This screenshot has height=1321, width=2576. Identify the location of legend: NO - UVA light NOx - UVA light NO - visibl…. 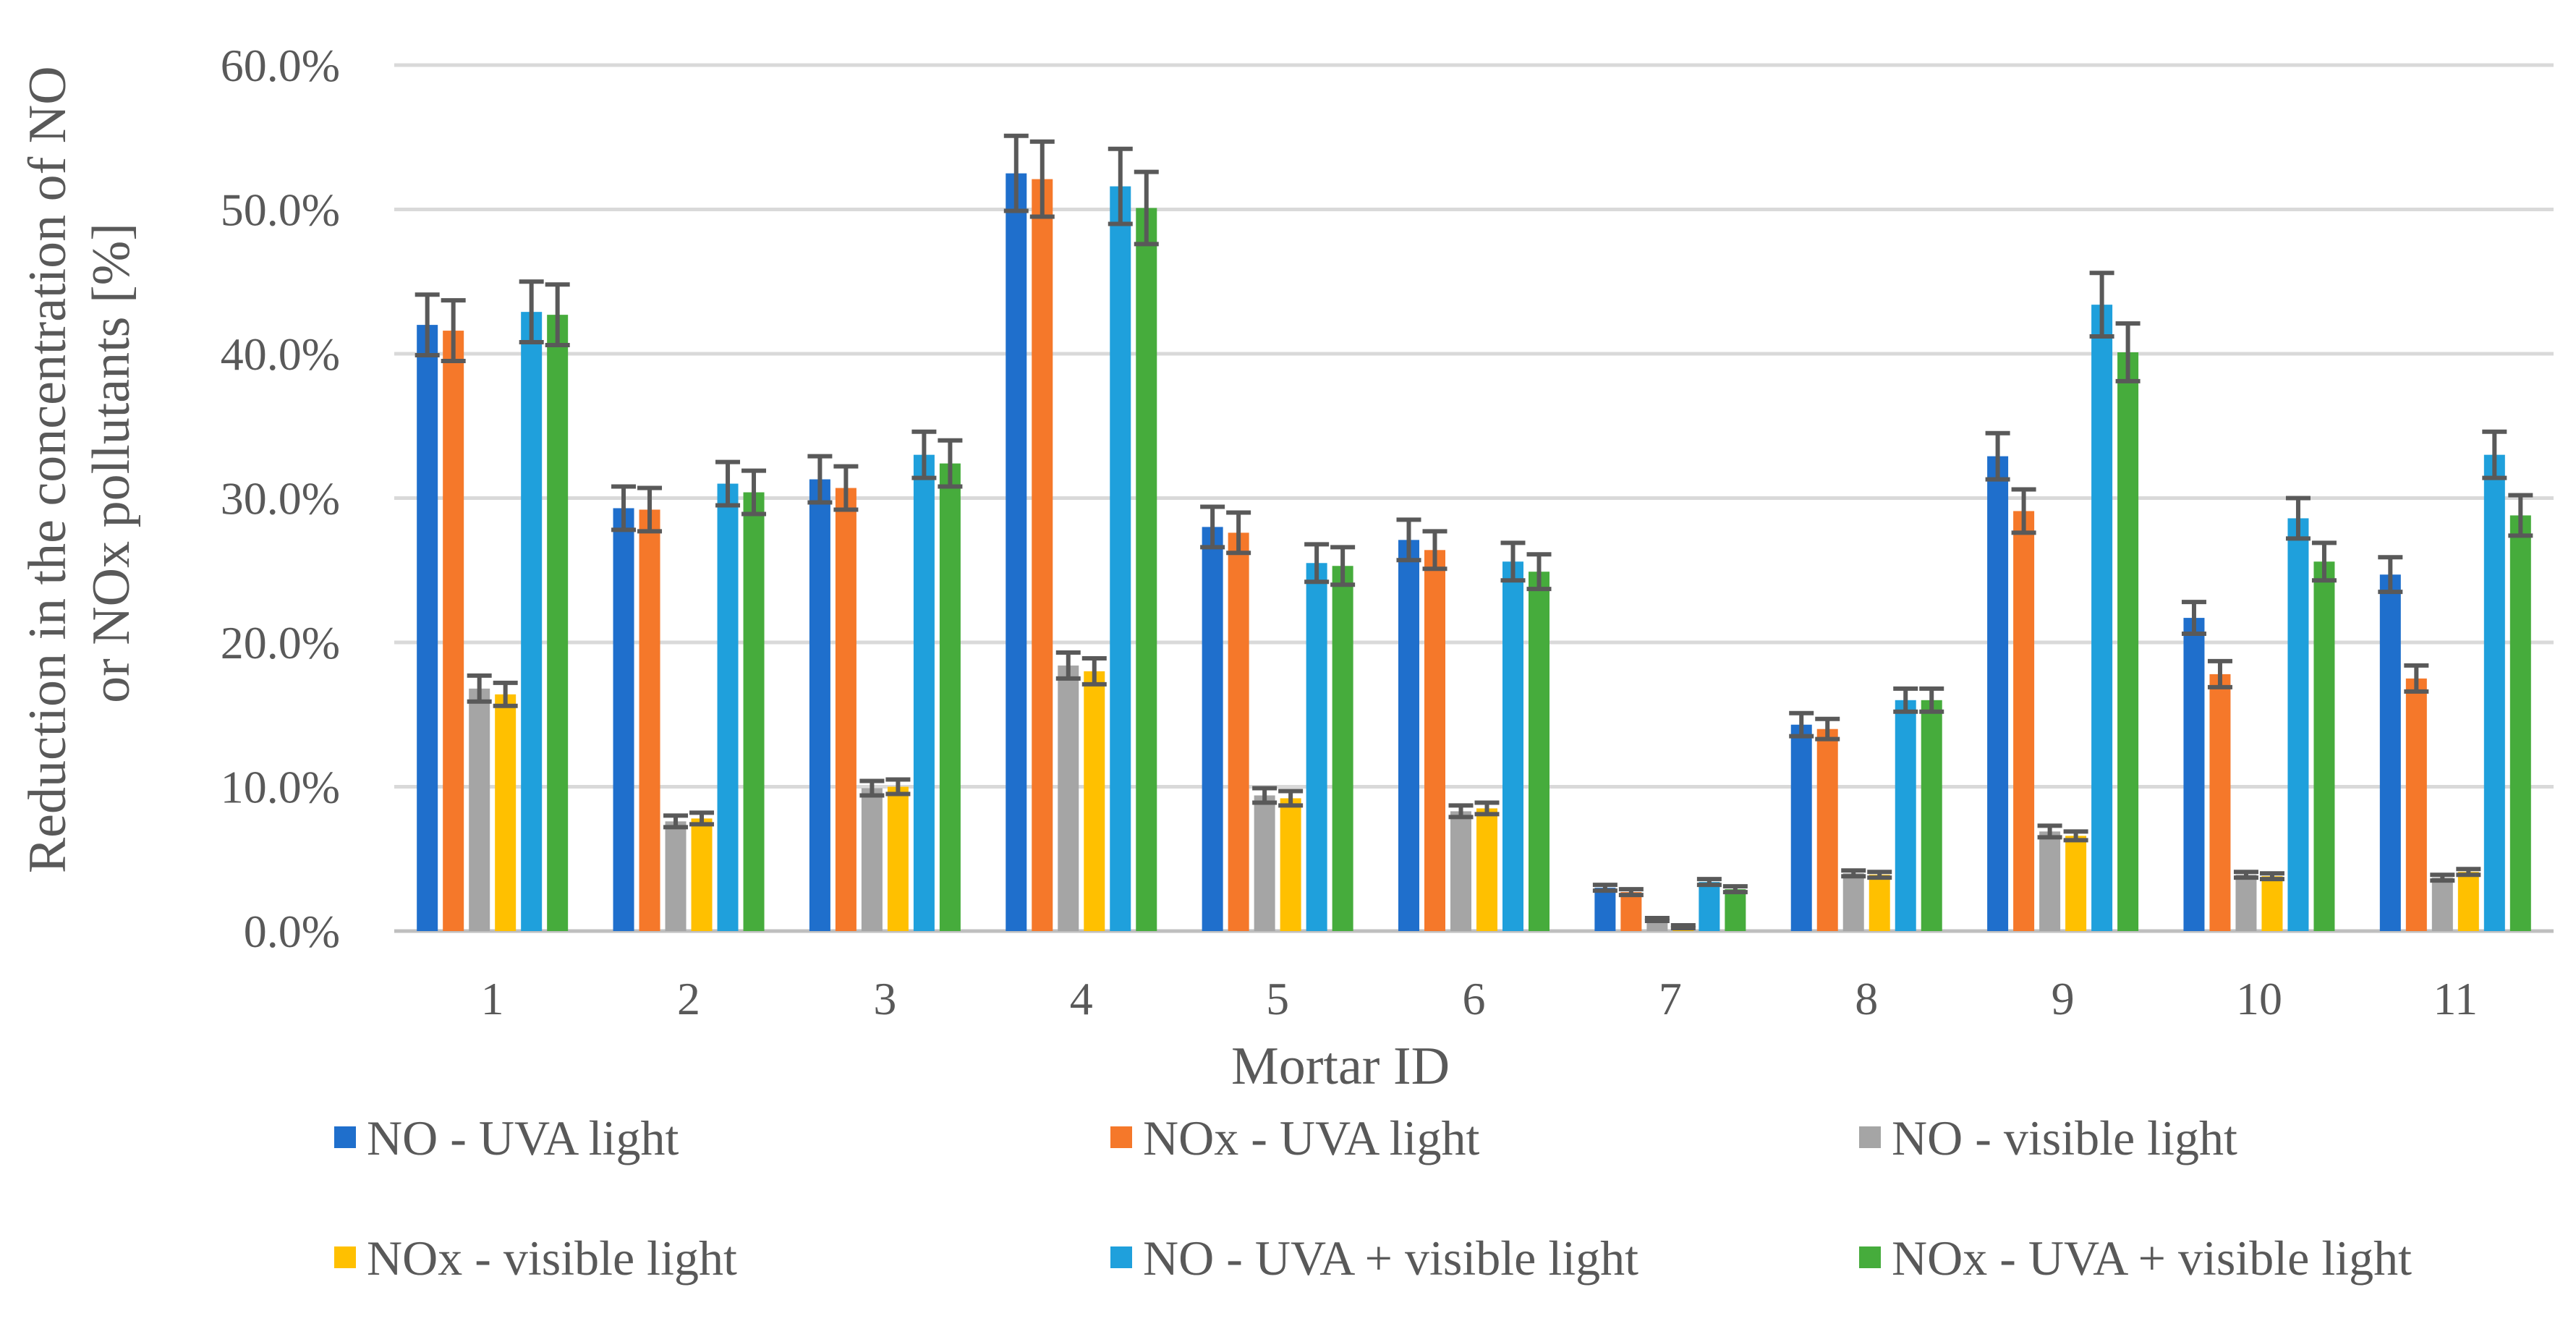
(1373, 1198).